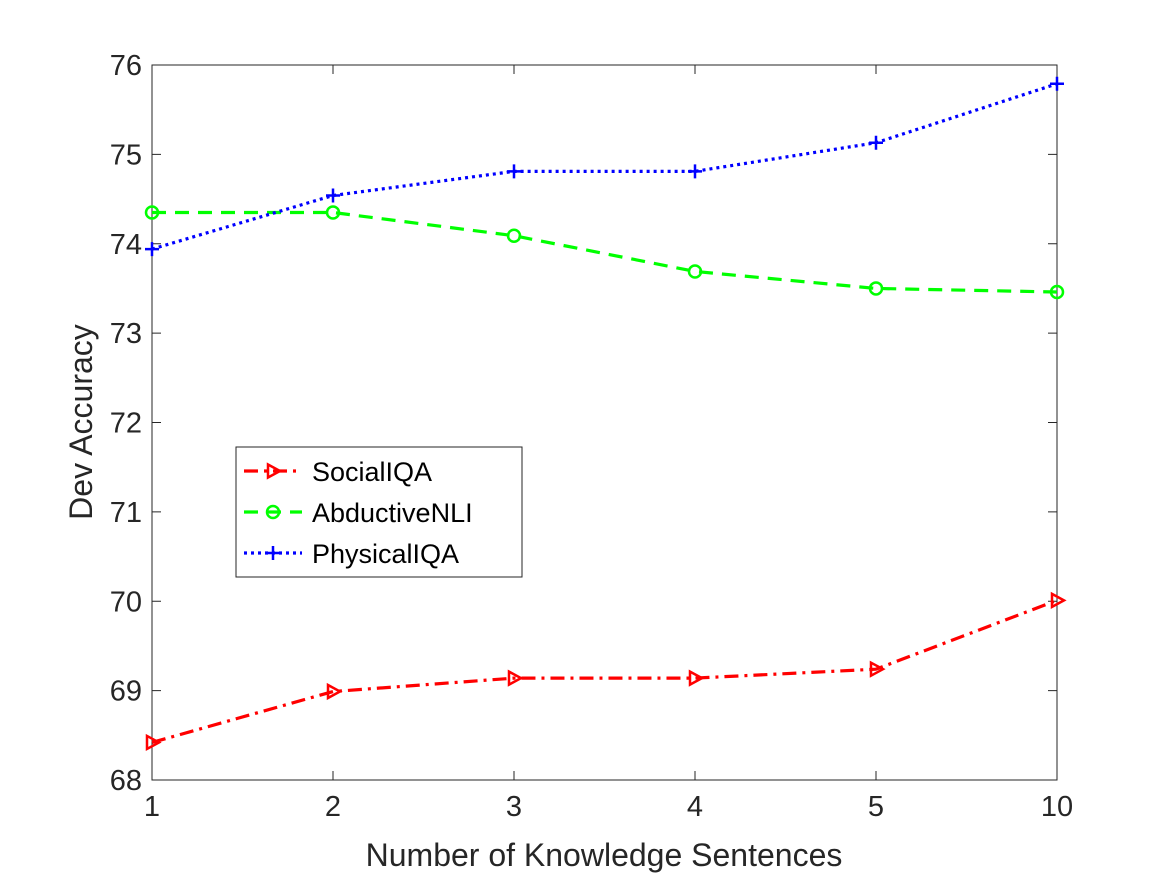 The width and height of the screenshot is (1167, 875). I want to click on legend-label: AbductiveNLI, so click(392, 513).